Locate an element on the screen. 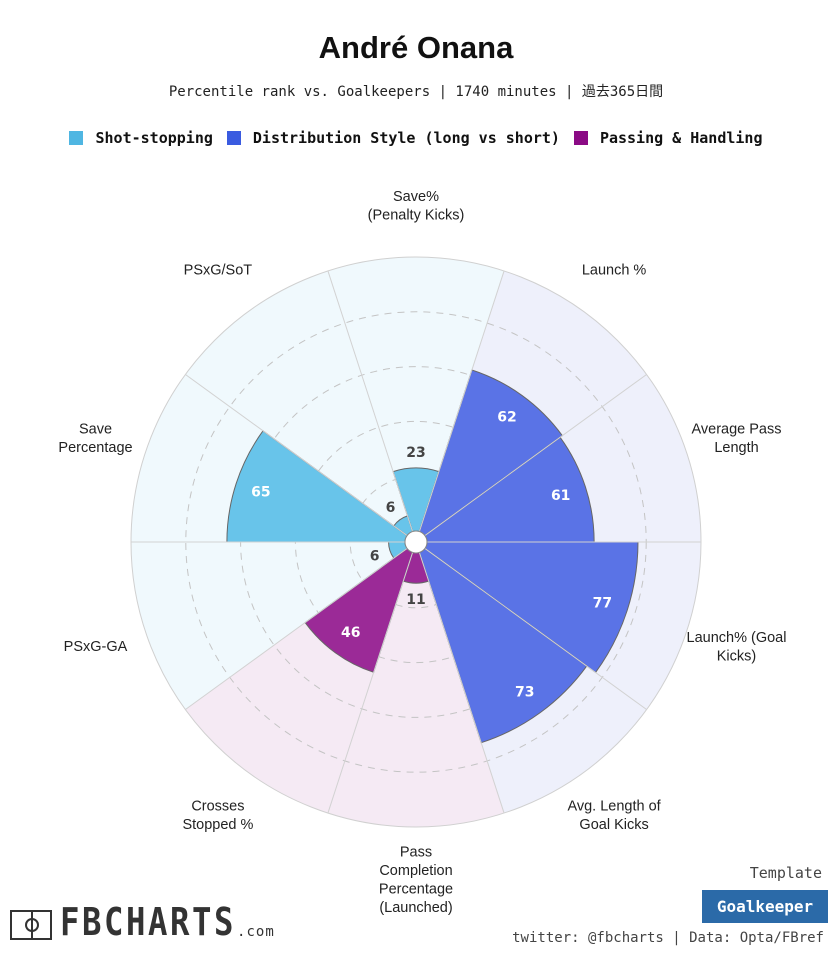 Image resolution: width=832 pixels, height=953 pixels. value-label: 11 is located at coordinates (415, 600).